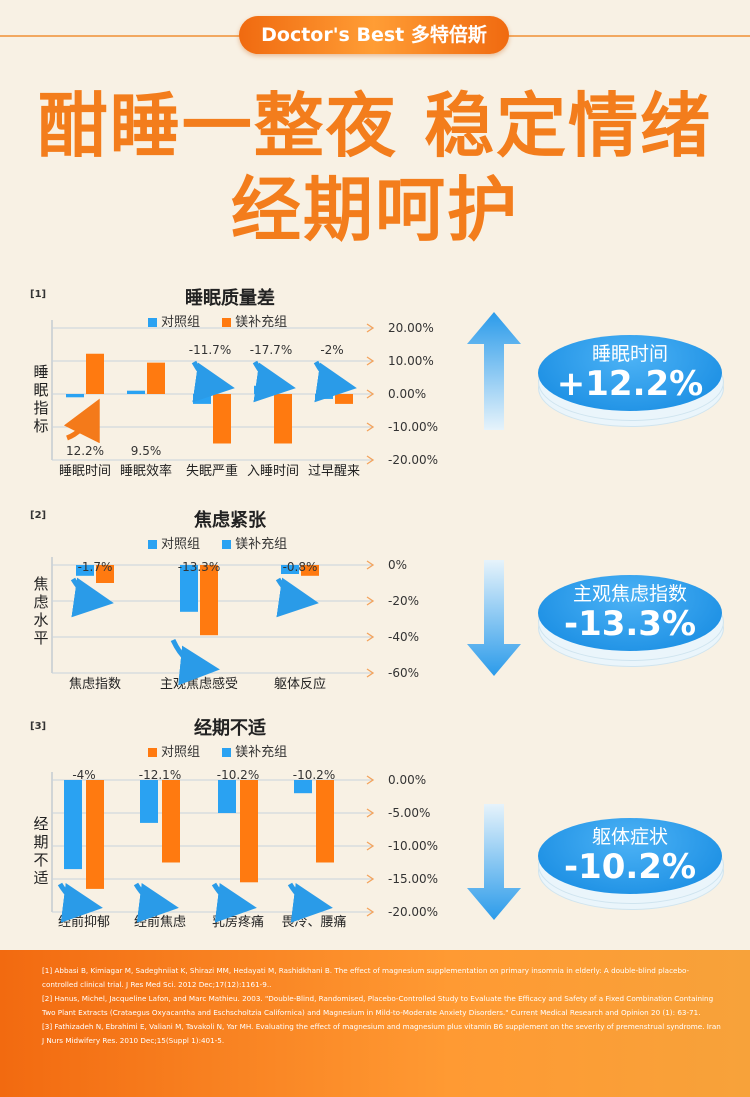 The image size is (750, 1097). Describe the element at coordinates (397, 565) in the screenshot. I see `y-tick-label: 0%` at that location.